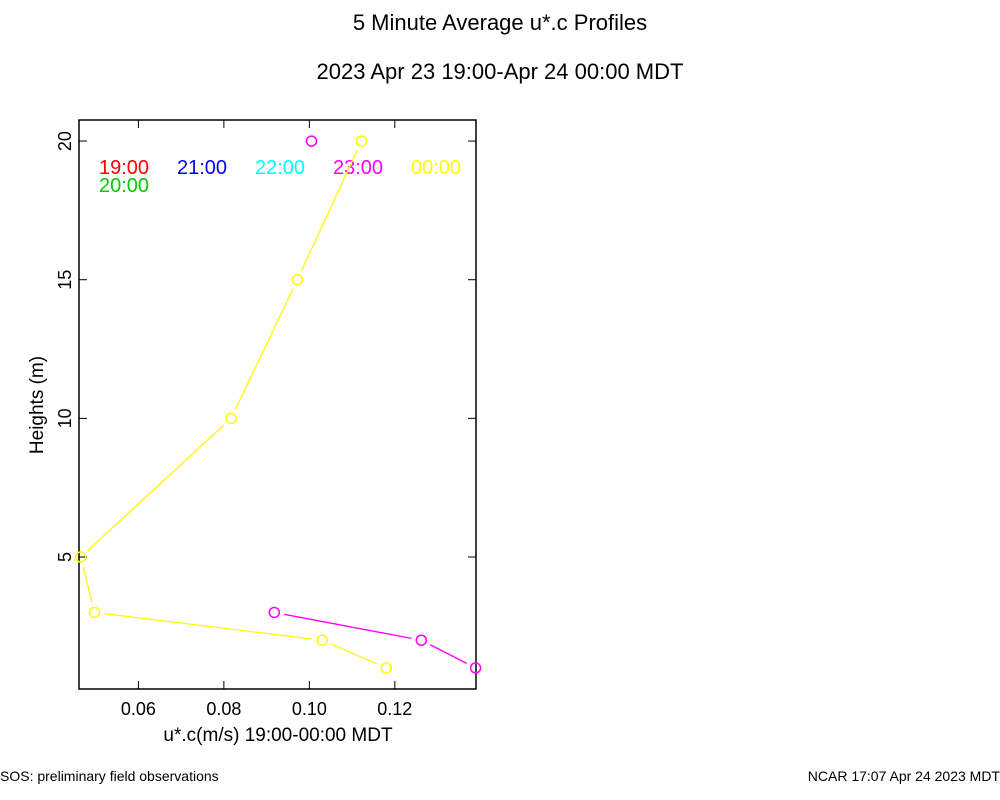 The width and height of the screenshot is (1000, 800). What do you see at coordinates (109, 776) in the screenshot?
I see `footer-left: SOS: preliminary field observations` at bounding box center [109, 776].